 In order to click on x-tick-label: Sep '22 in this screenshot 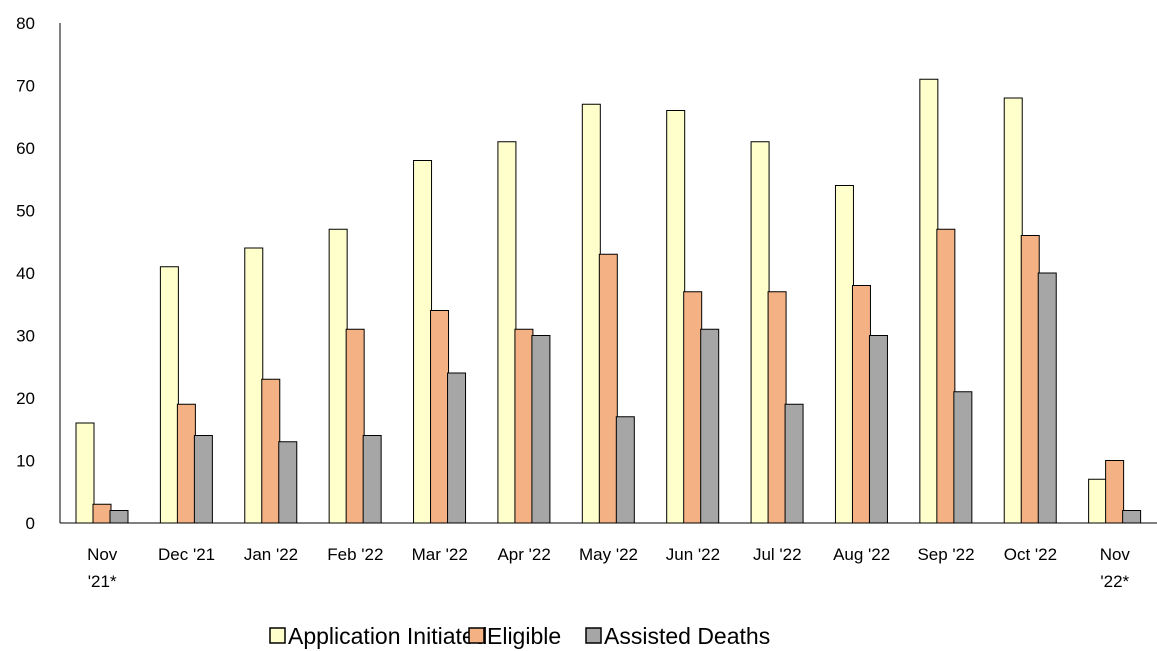, I will do `click(945, 554)`.